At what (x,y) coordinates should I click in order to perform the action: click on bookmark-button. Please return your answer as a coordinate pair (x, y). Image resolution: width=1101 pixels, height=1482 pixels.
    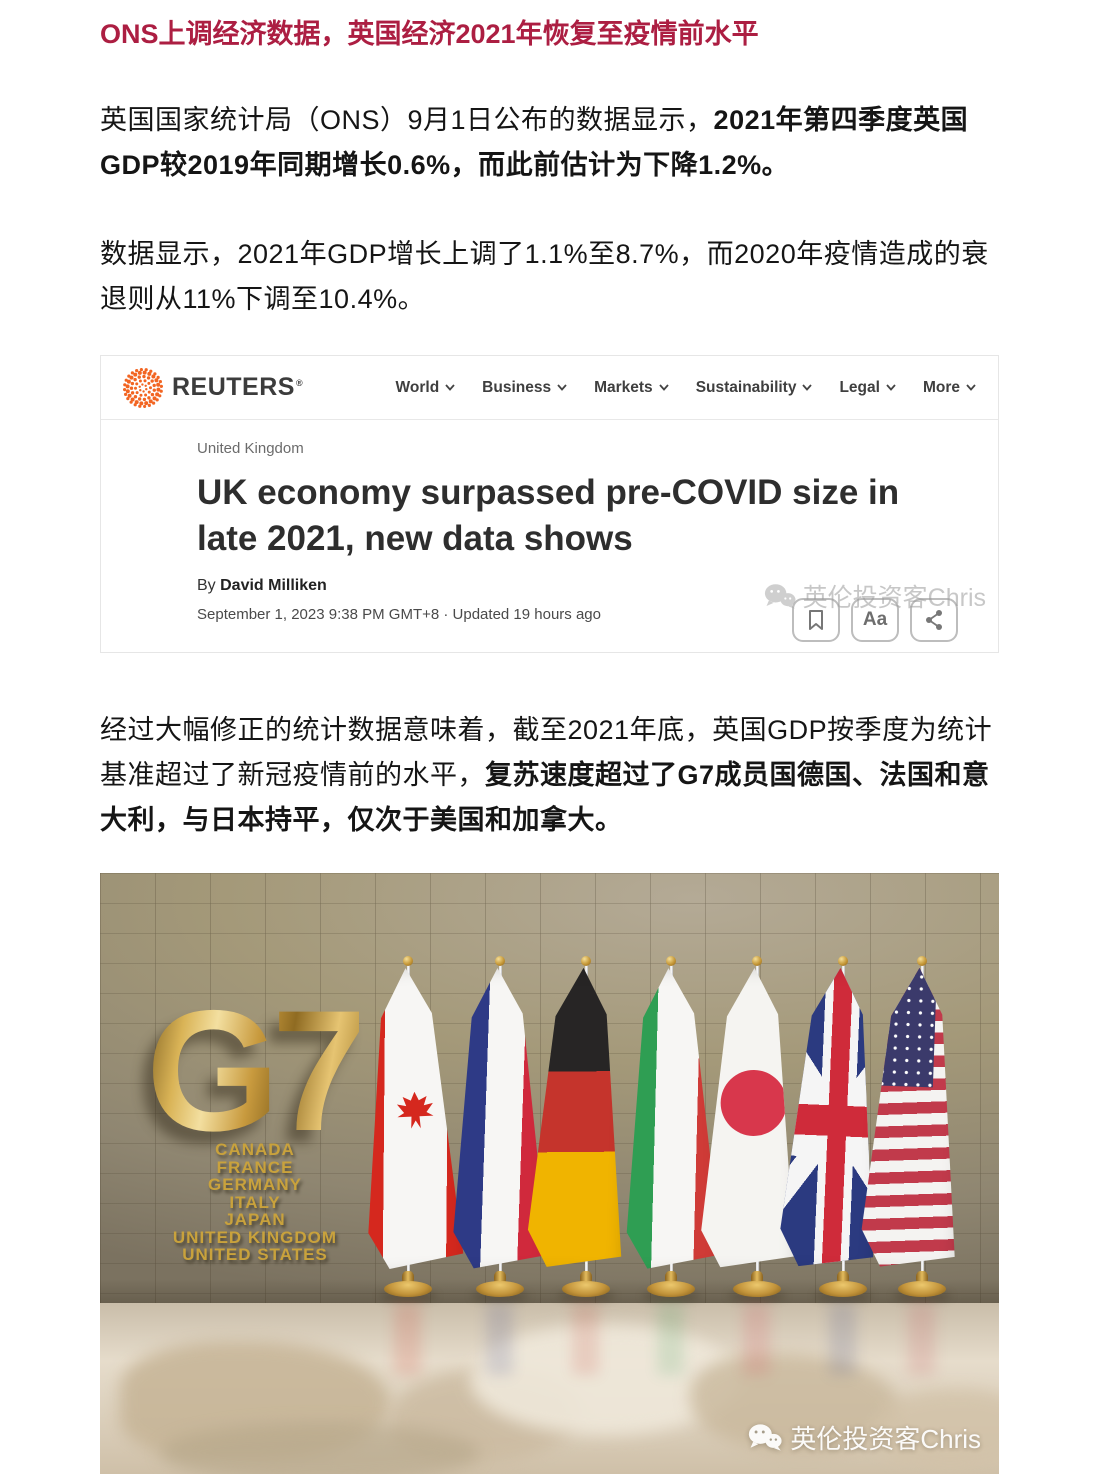
    Looking at the image, I should click on (816, 620).